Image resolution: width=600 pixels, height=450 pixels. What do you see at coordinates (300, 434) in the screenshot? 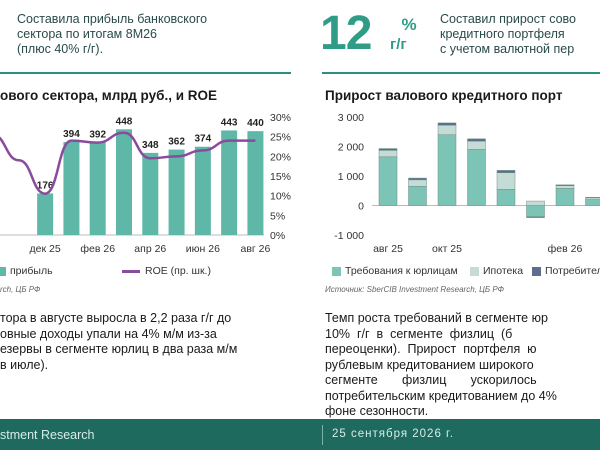
I see `footer-bar: stment Research 25 сентября 2026 г.` at bounding box center [300, 434].